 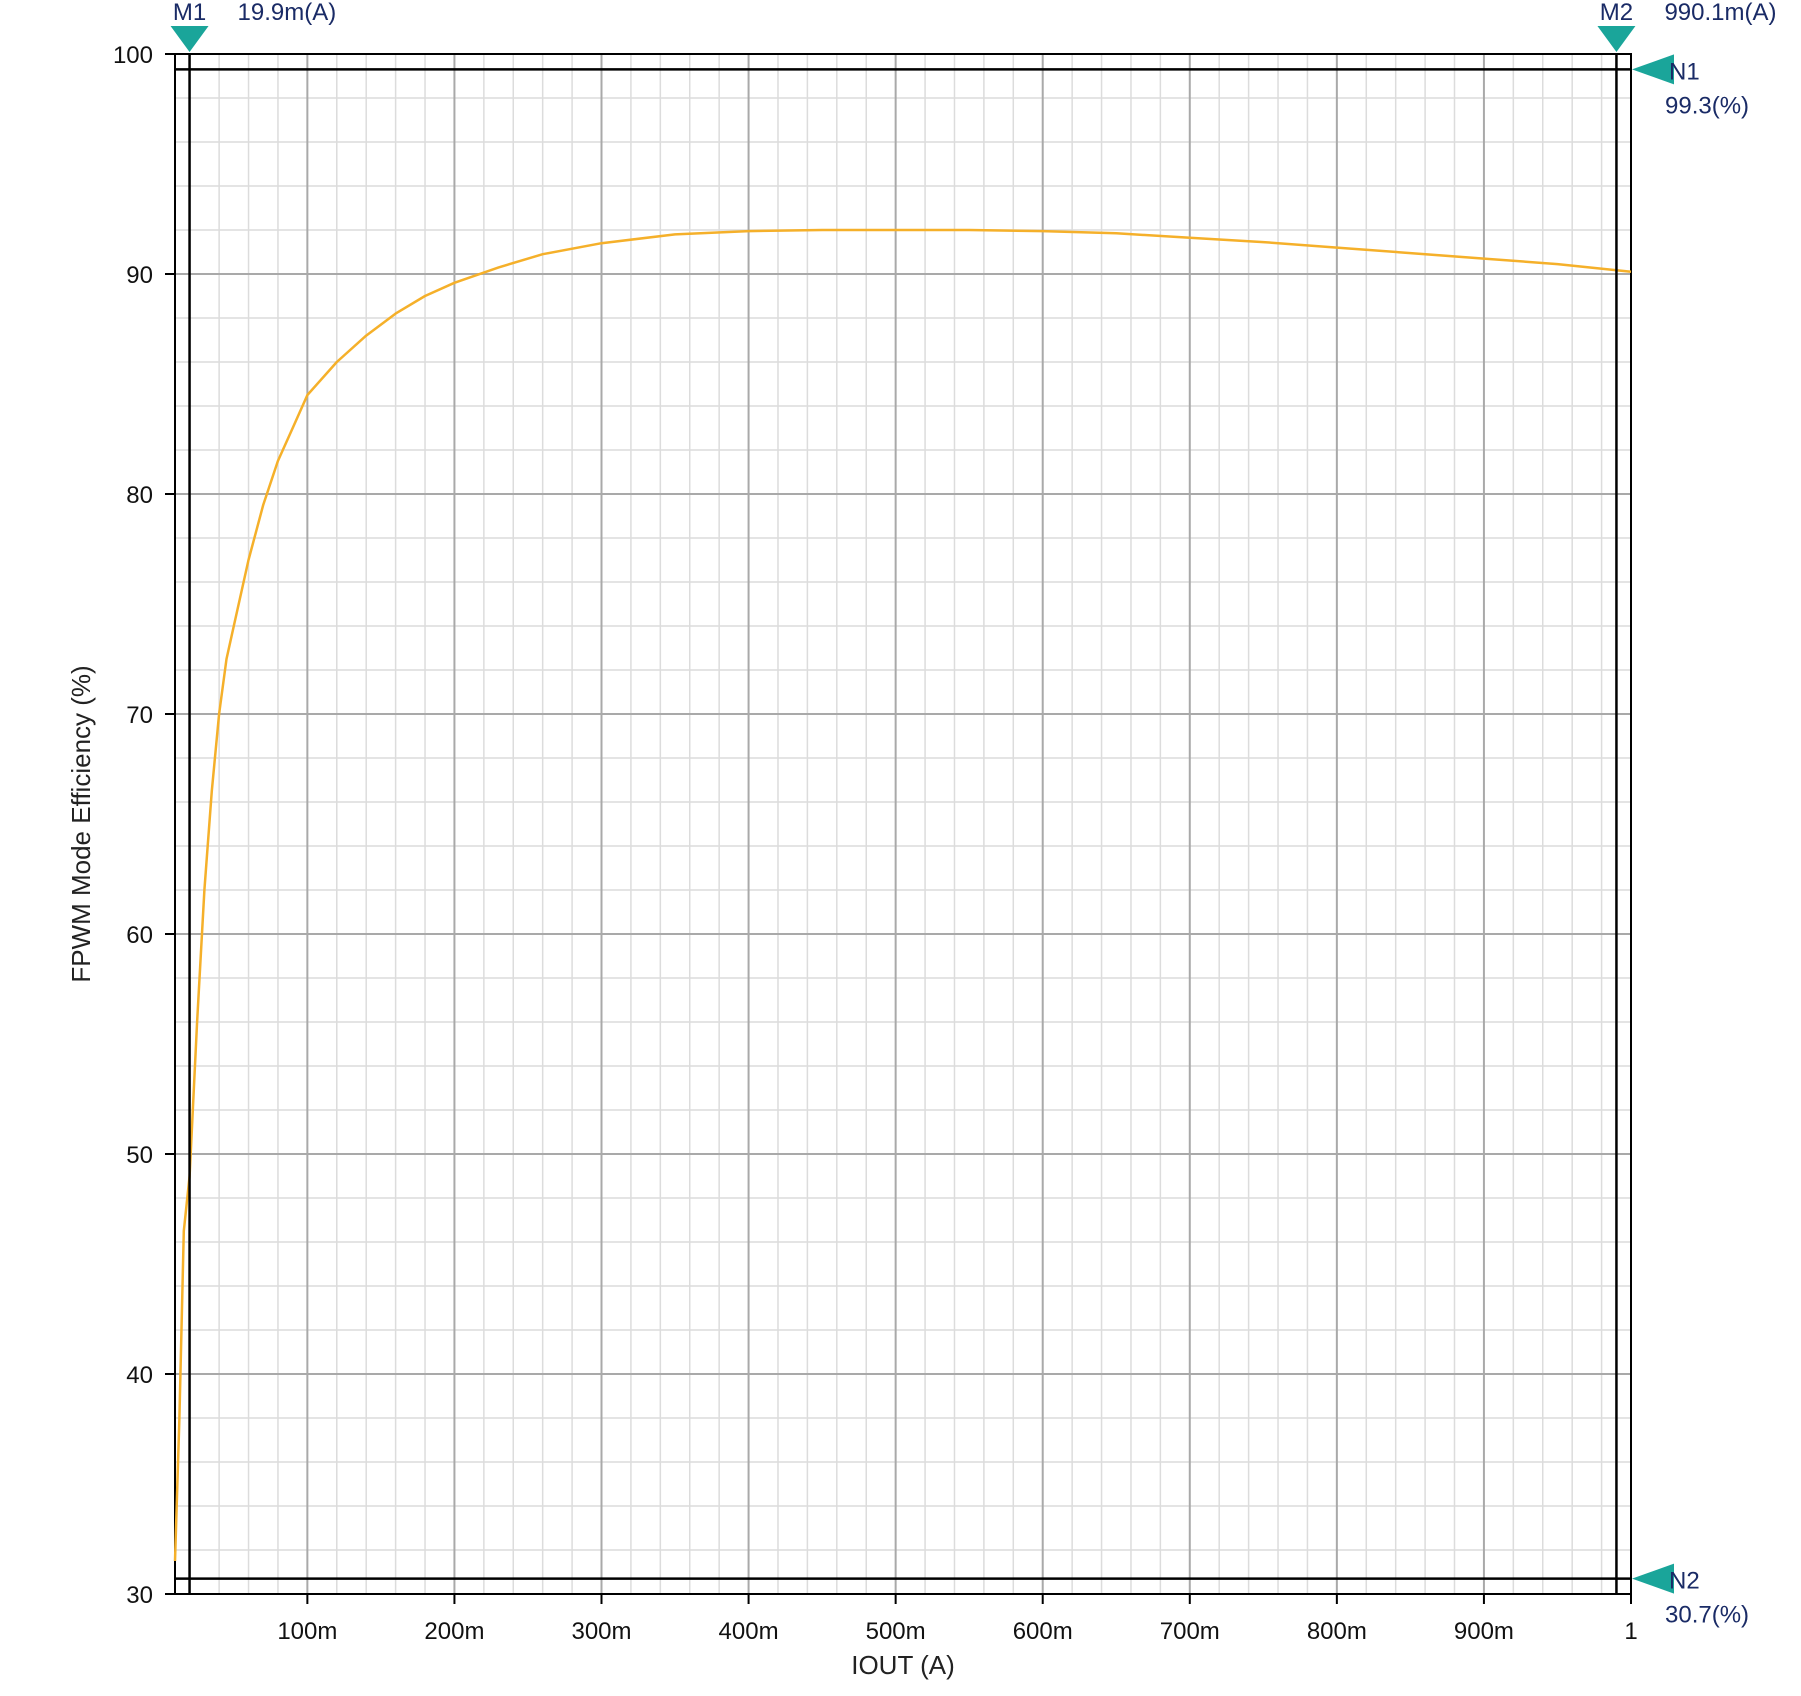 I want to click on y-axis-title: FPWM Mode Efficiency (%), so click(x=81, y=823).